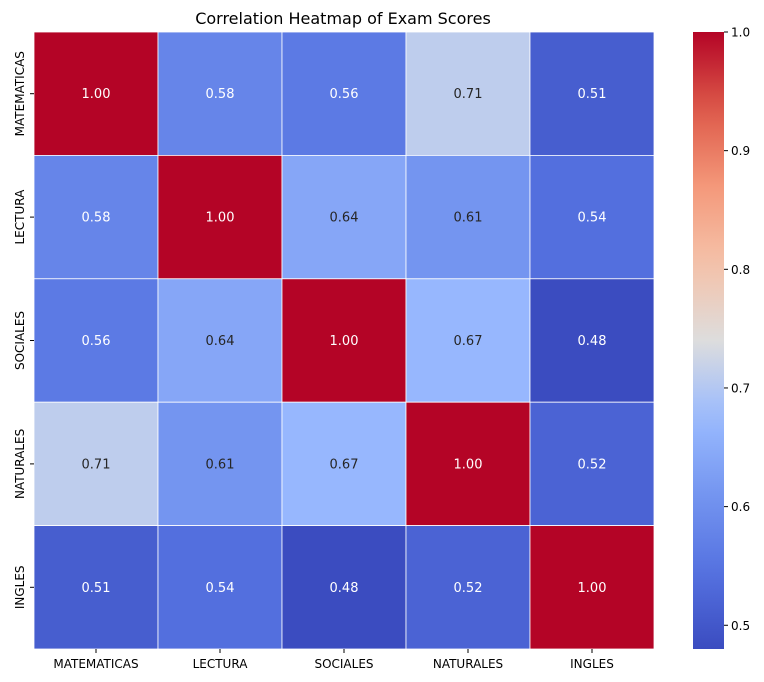 Image resolution: width=764 pixels, height=682 pixels. What do you see at coordinates (740, 388) in the screenshot?
I see `colorbar-tick-label: 0.7` at bounding box center [740, 388].